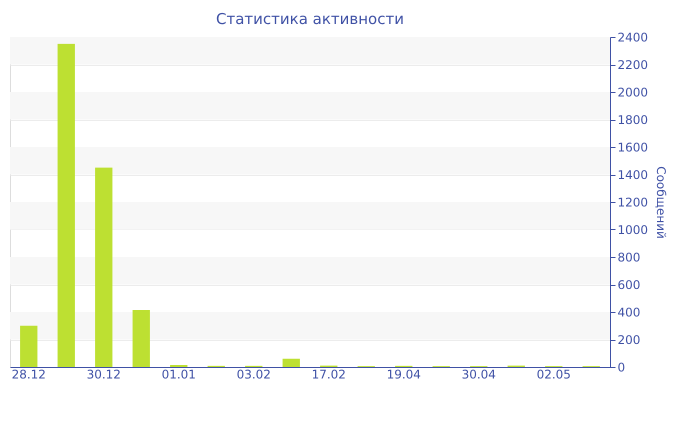 The width and height of the screenshot is (700, 430). What do you see at coordinates (479, 375) in the screenshot?
I see `x-tick-label: 30.04` at bounding box center [479, 375].